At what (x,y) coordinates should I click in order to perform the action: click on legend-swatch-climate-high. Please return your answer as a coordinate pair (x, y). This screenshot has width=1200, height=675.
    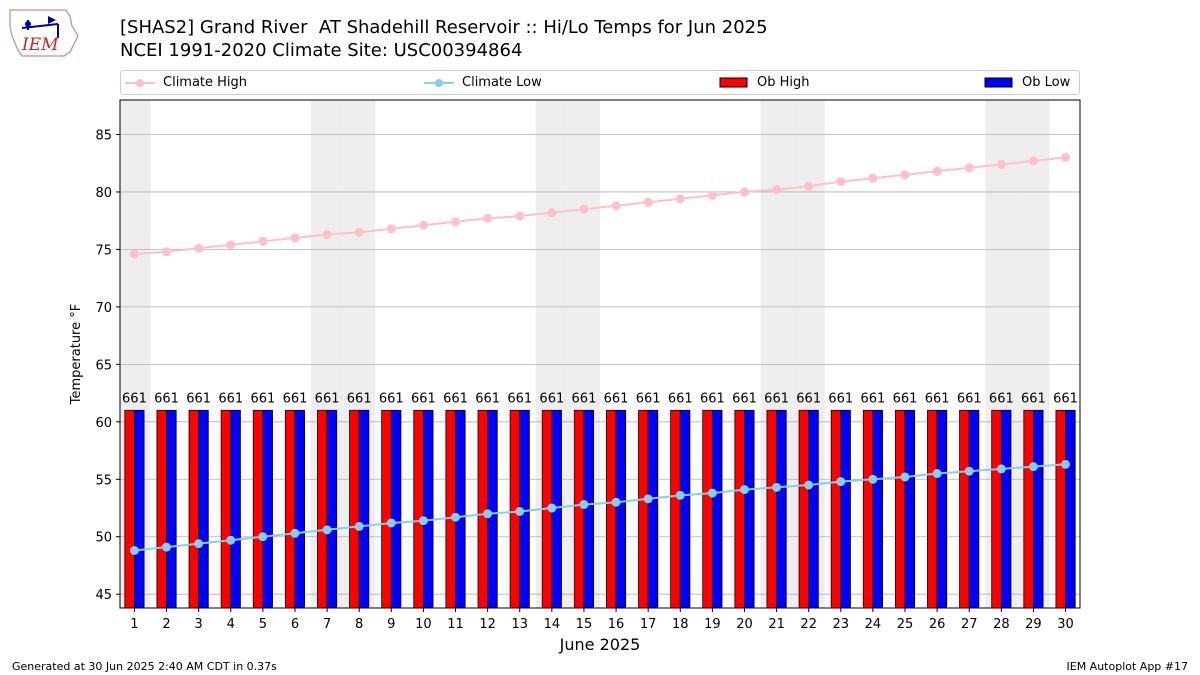
    Looking at the image, I should click on (140, 82).